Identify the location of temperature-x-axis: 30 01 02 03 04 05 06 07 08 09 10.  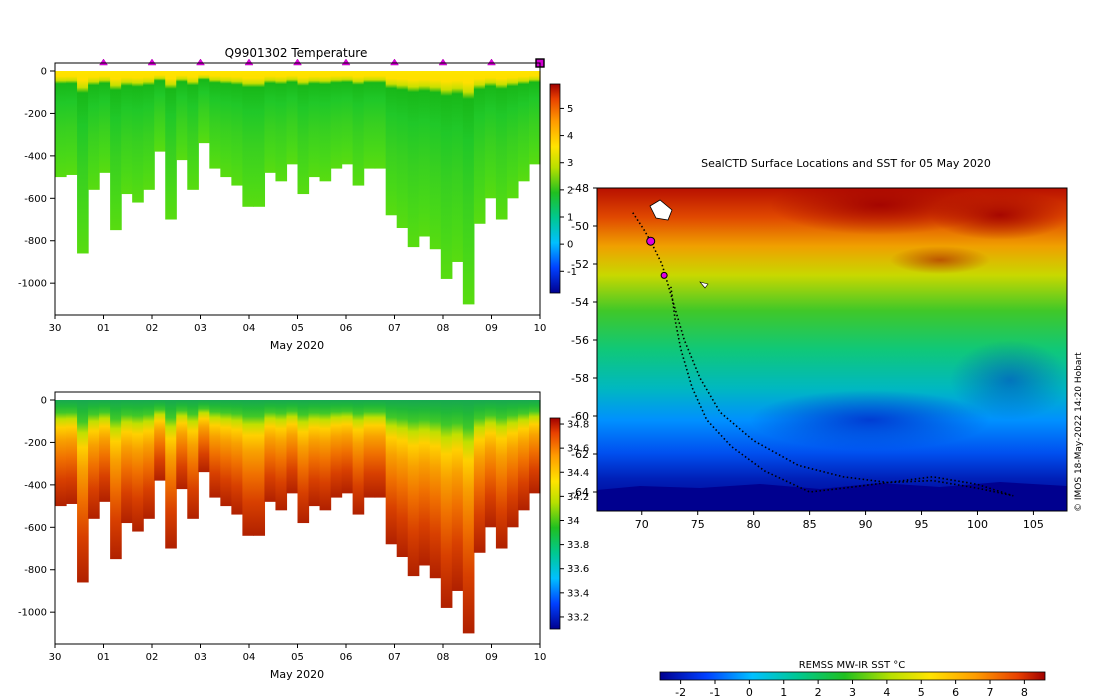
(298, 324).